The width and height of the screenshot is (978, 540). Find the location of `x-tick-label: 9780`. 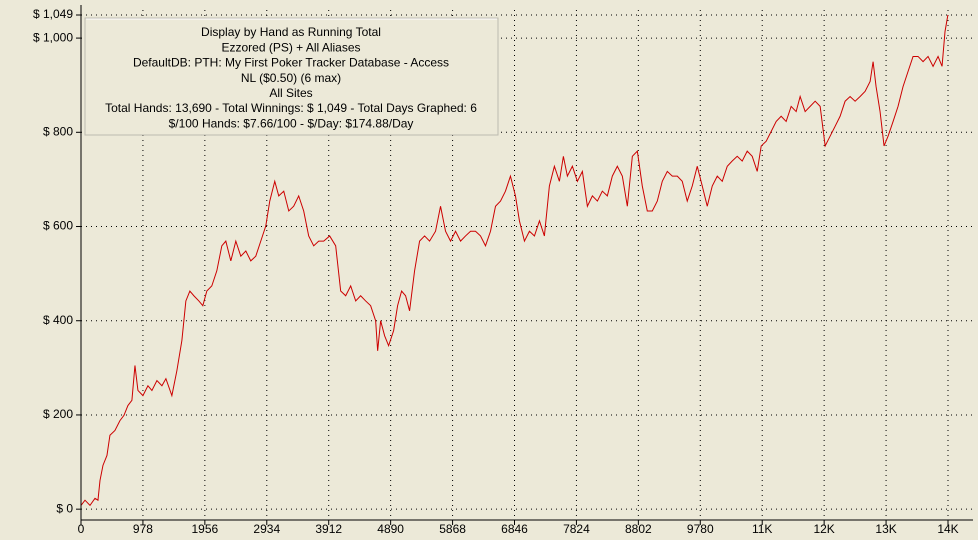

x-tick-label: 9780 is located at coordinates (700, 529).